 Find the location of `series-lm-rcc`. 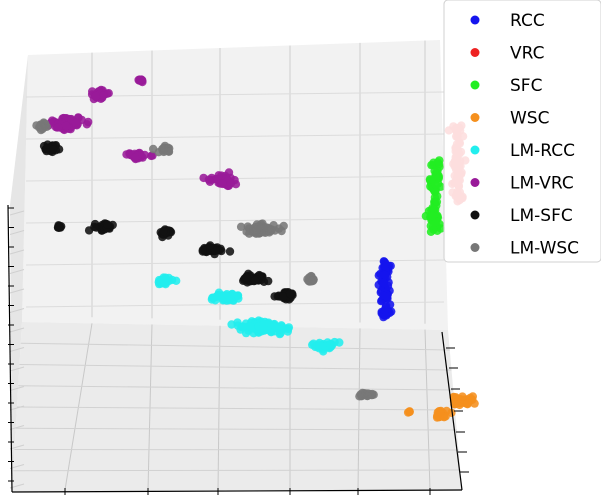

series-lm-rcc is located at coordinates (249, 314).